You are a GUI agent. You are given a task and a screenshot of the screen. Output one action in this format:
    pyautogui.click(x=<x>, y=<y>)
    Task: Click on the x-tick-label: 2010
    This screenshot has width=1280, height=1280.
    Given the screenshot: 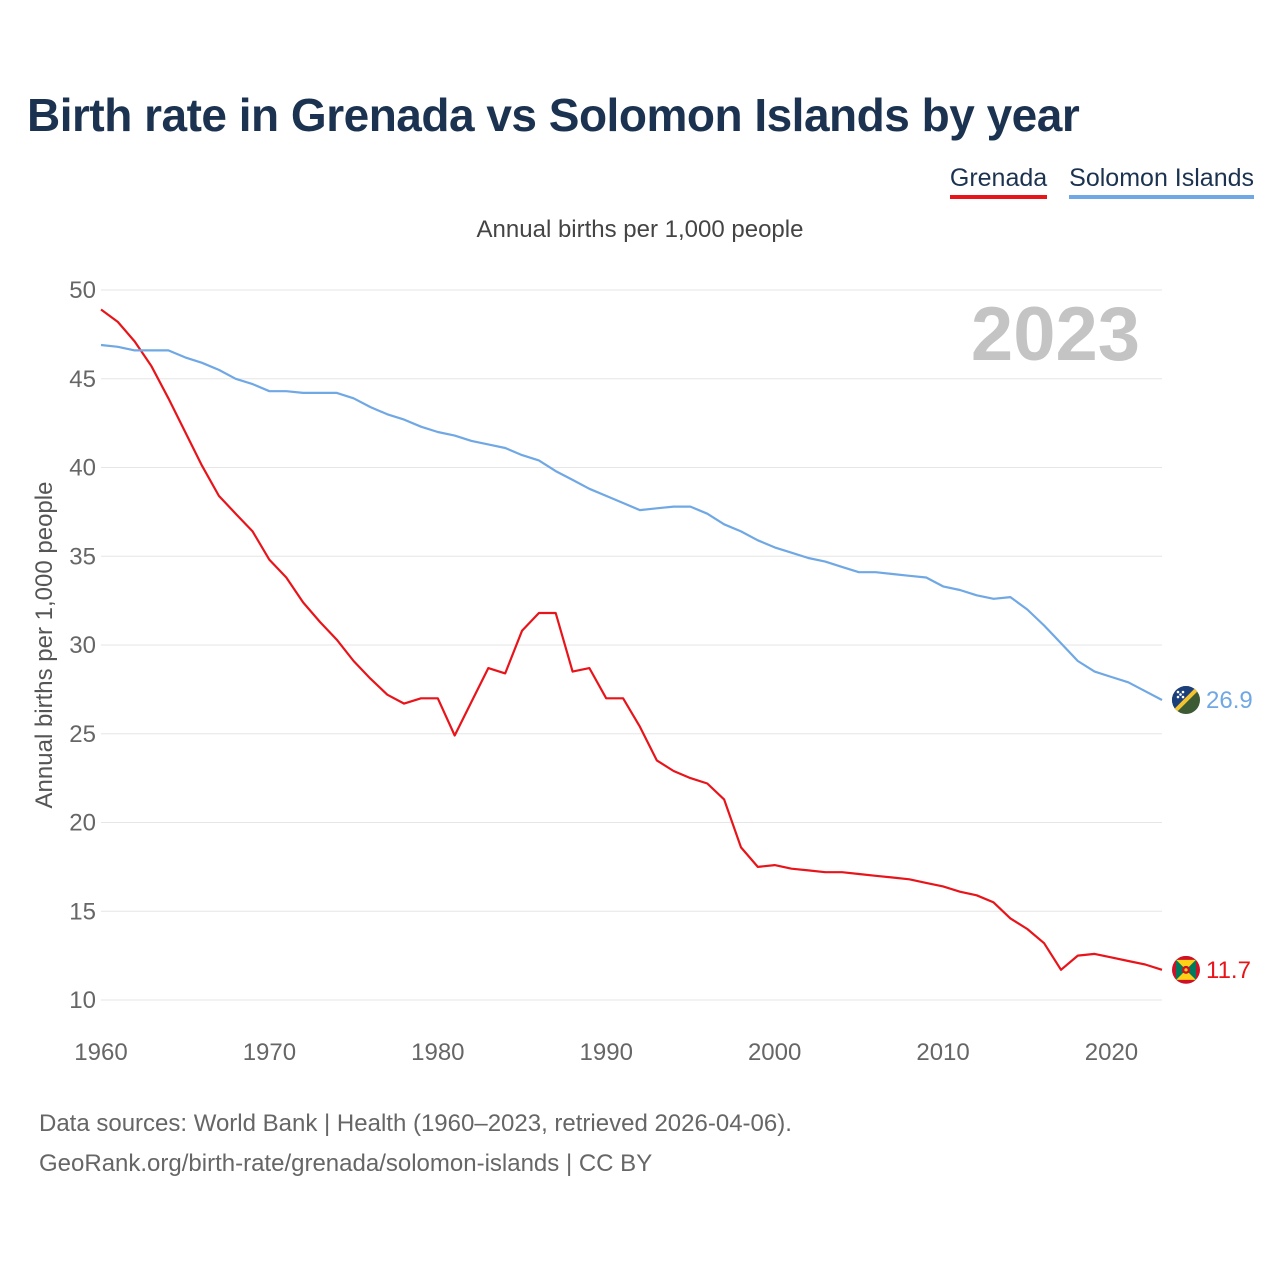 What is the action you would take?
    pyautogui.click(x=942, y=1052)
    